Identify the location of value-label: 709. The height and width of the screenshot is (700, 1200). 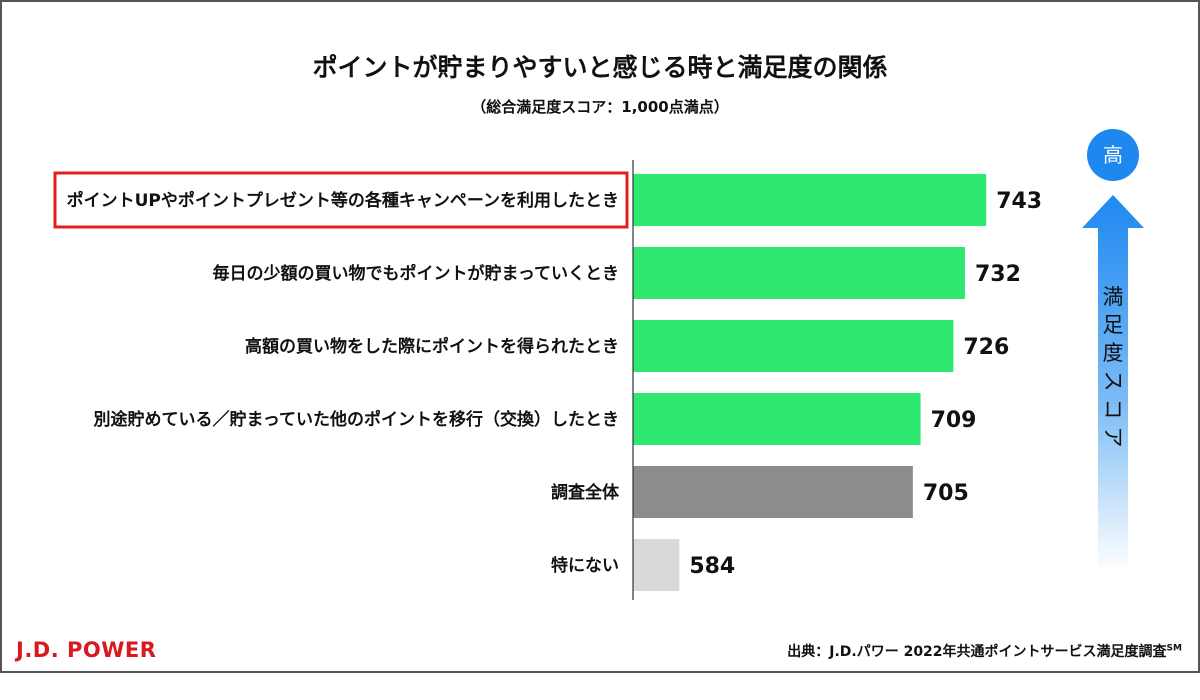
(954, 420).